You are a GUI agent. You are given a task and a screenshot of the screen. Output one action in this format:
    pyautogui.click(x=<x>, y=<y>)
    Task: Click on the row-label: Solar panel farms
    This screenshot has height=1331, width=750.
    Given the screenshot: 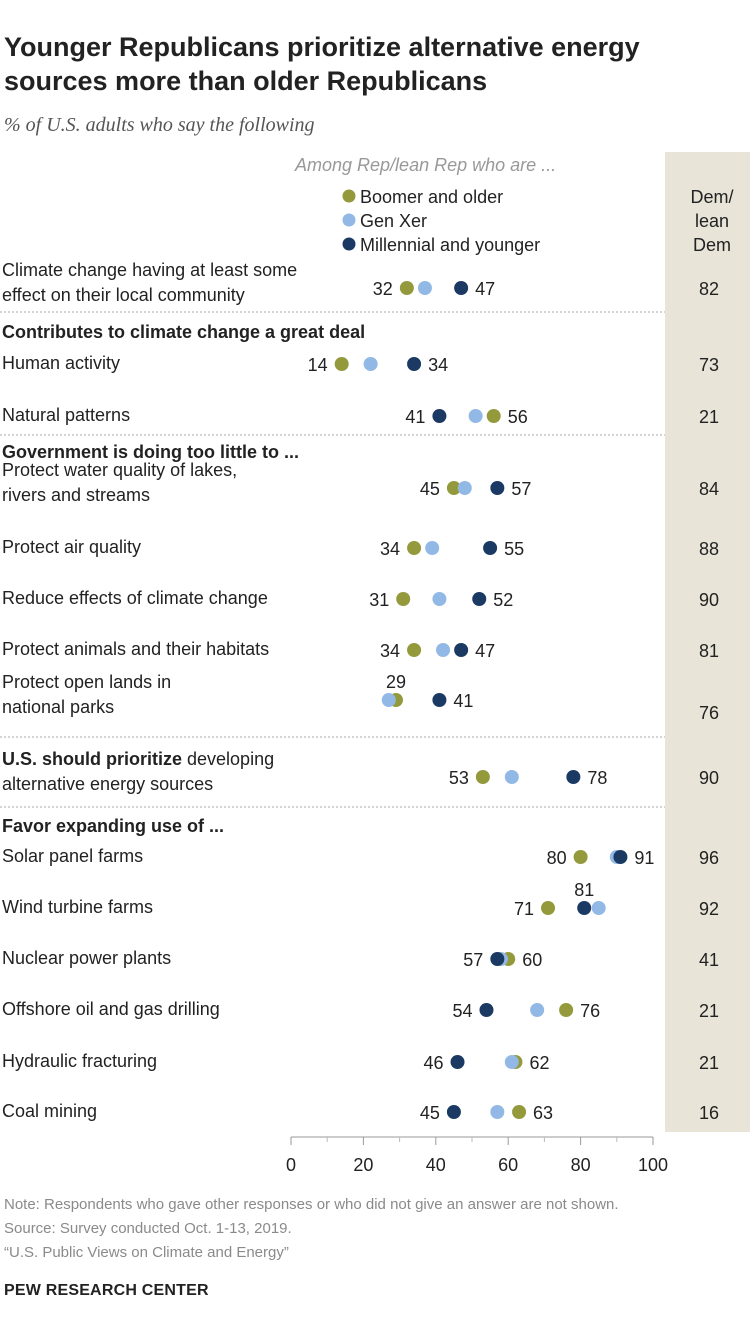 What is the action you would take?
    pyautogui.click(x=72, y=856)
    